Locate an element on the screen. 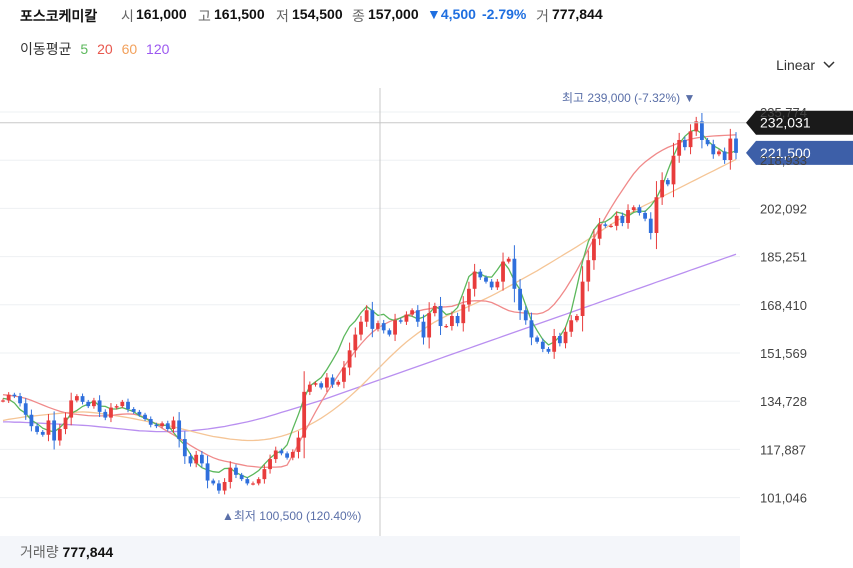 The width and height of the screenshot is (853, 568). ma-60-label: 60 is located at coordinates (129, 49).